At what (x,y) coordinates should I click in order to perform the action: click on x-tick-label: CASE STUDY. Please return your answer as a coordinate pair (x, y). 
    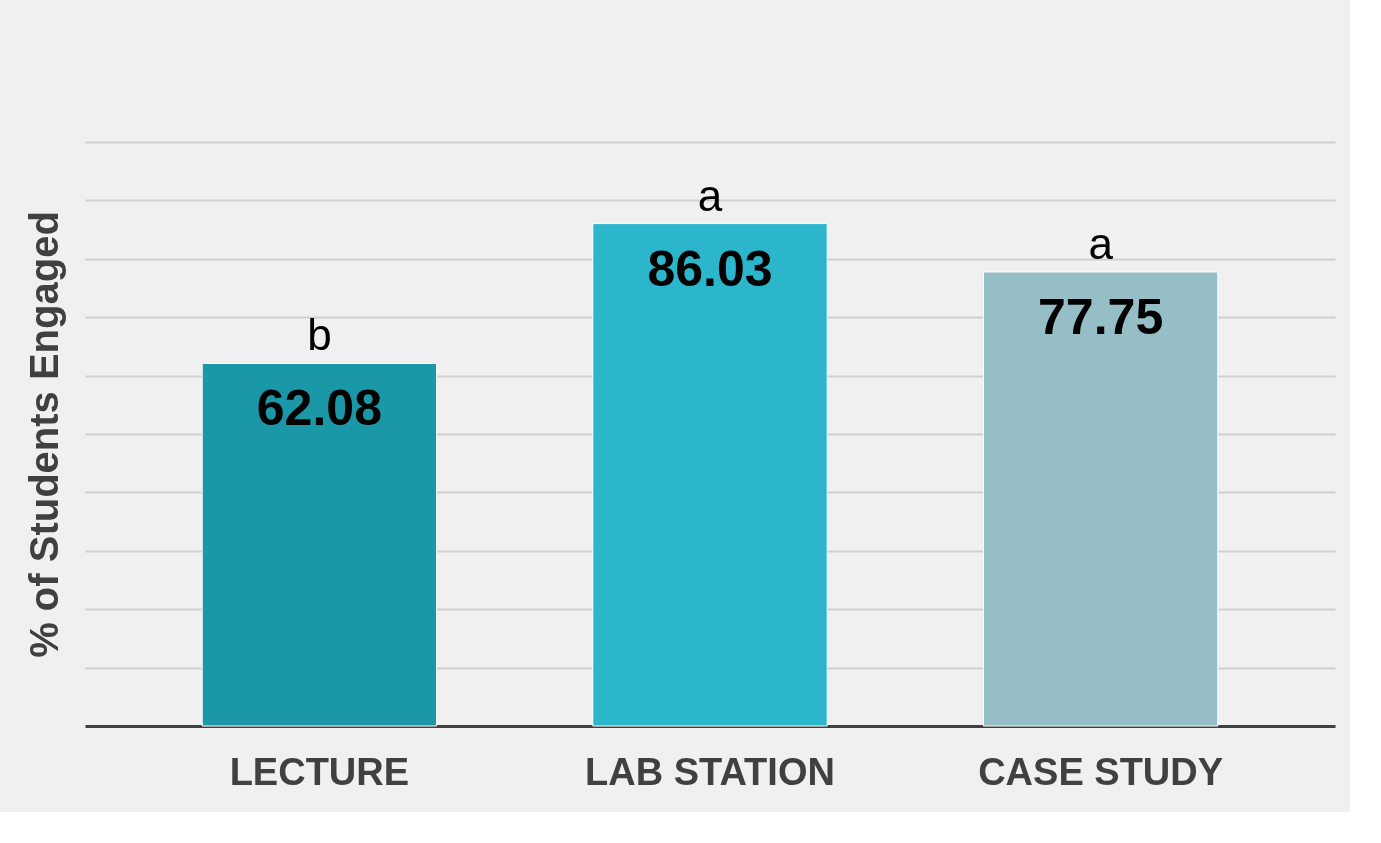
    Looking at the image, I should click on (1101, 771).